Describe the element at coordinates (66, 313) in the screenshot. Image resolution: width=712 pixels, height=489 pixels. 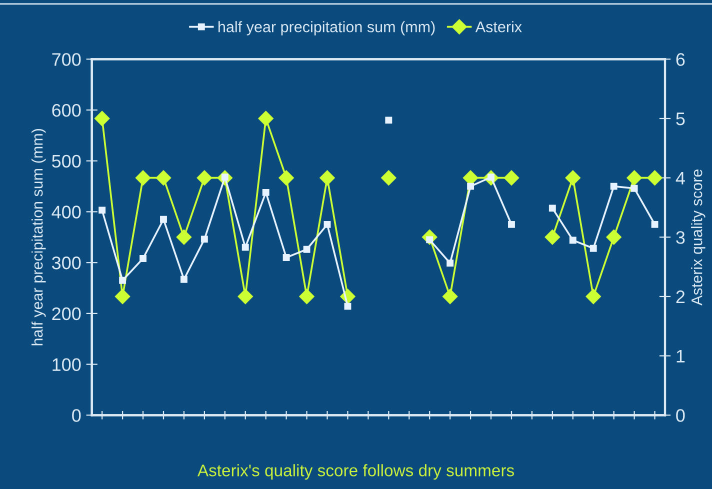
I see `y-tick-label: 200` at that location.